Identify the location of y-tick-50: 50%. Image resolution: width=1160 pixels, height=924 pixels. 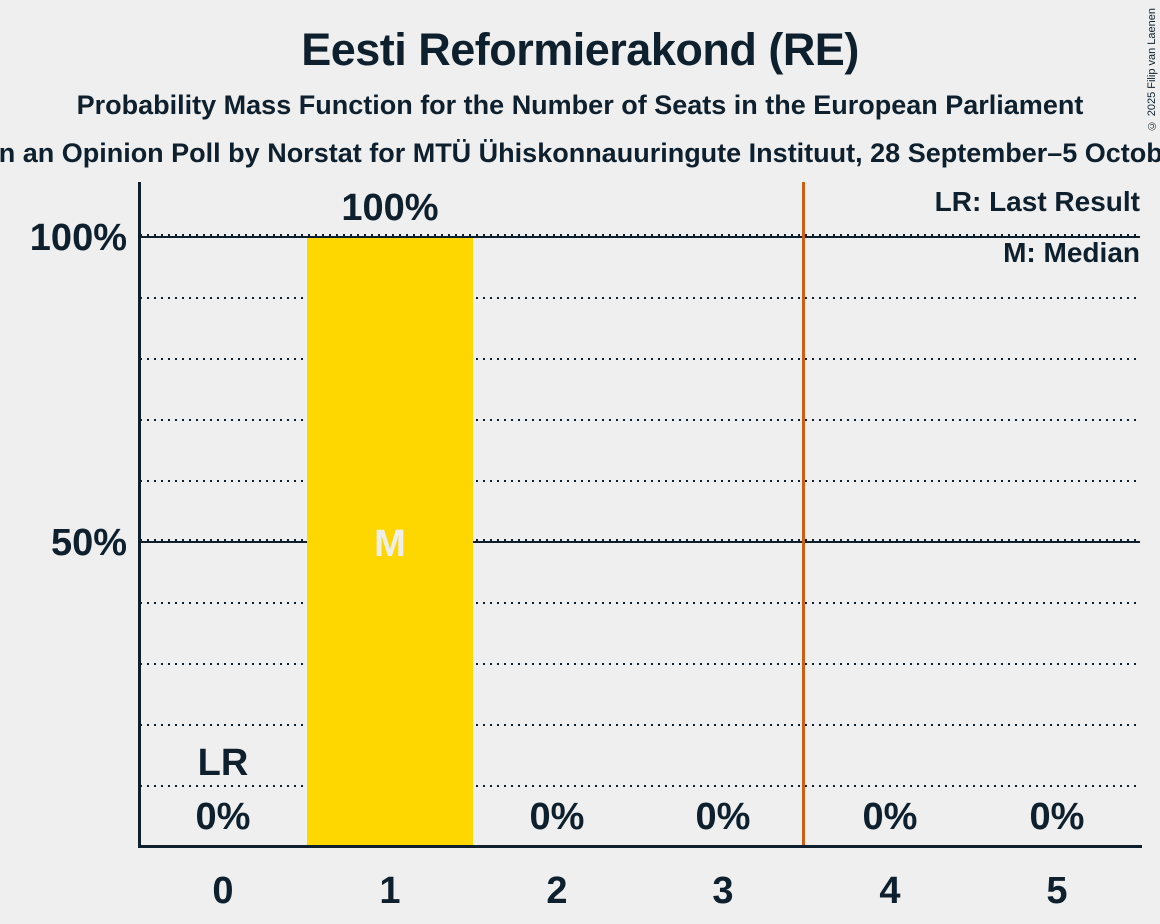
(88, 543).